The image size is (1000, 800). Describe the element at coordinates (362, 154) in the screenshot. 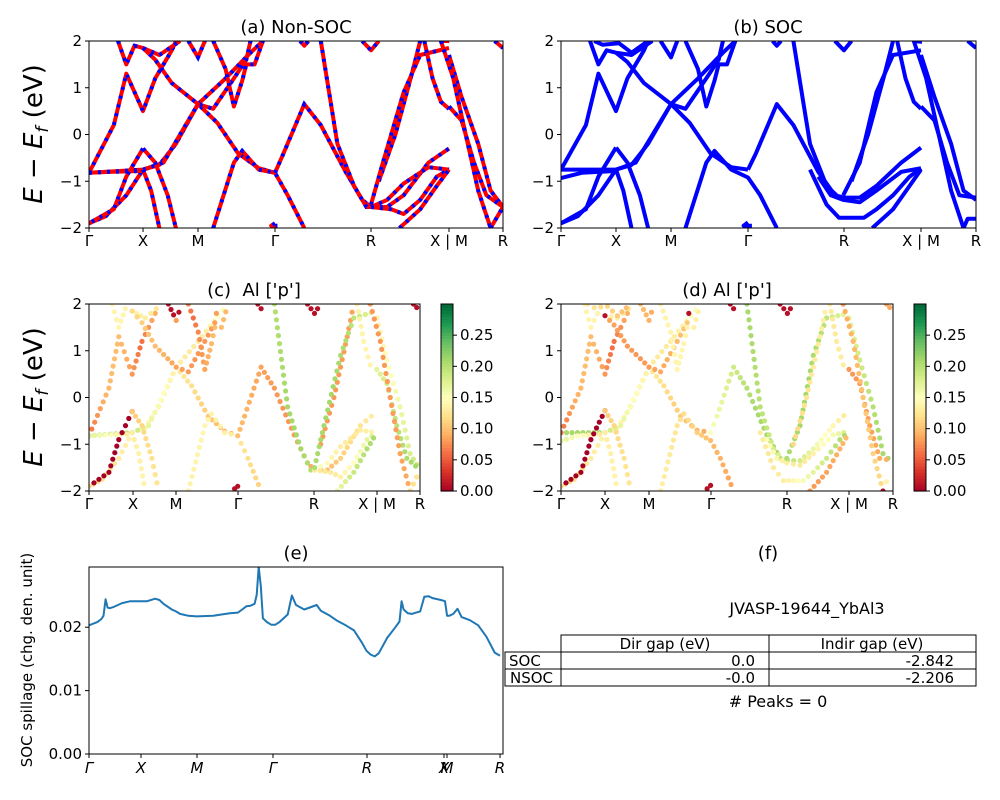

I see `band-line-dash` at that location.